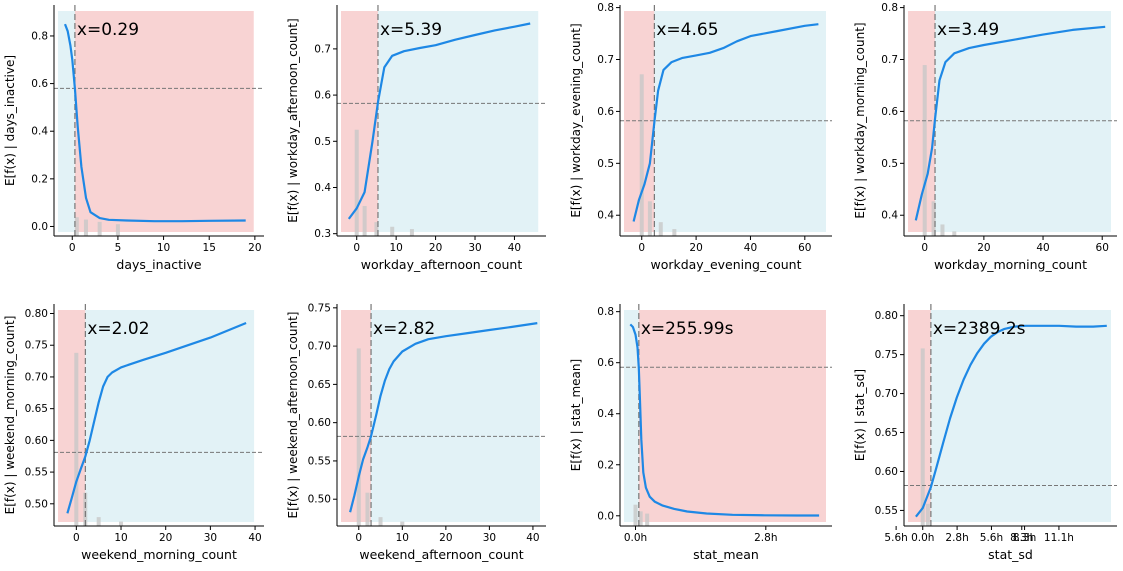 The image size is (1123, 571). What do you see at coordinates (36, 314) in the screenshot?
I see `y-tick-label: 0.80` at bounding box center [36, 314].